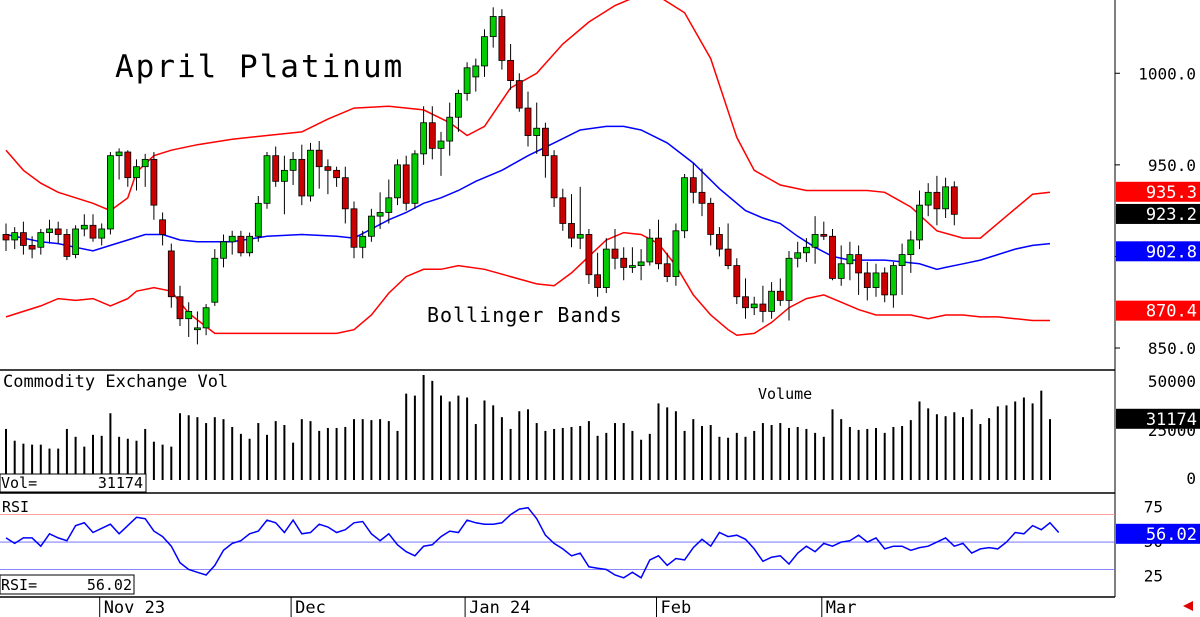 This screenshot has width=1200, height=617. What do you see at coordinates (1188, 606) in the screenshot?
I see `scroll-left-arrow-icon` at bounding box center [1188, 606].